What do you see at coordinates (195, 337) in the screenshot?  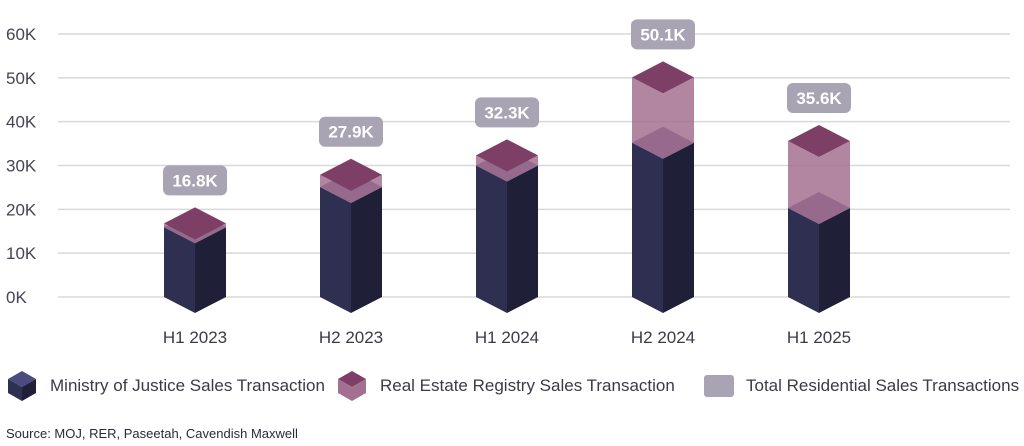 I see `x-category-label: H1 2023` at bounding box center [195, 337].